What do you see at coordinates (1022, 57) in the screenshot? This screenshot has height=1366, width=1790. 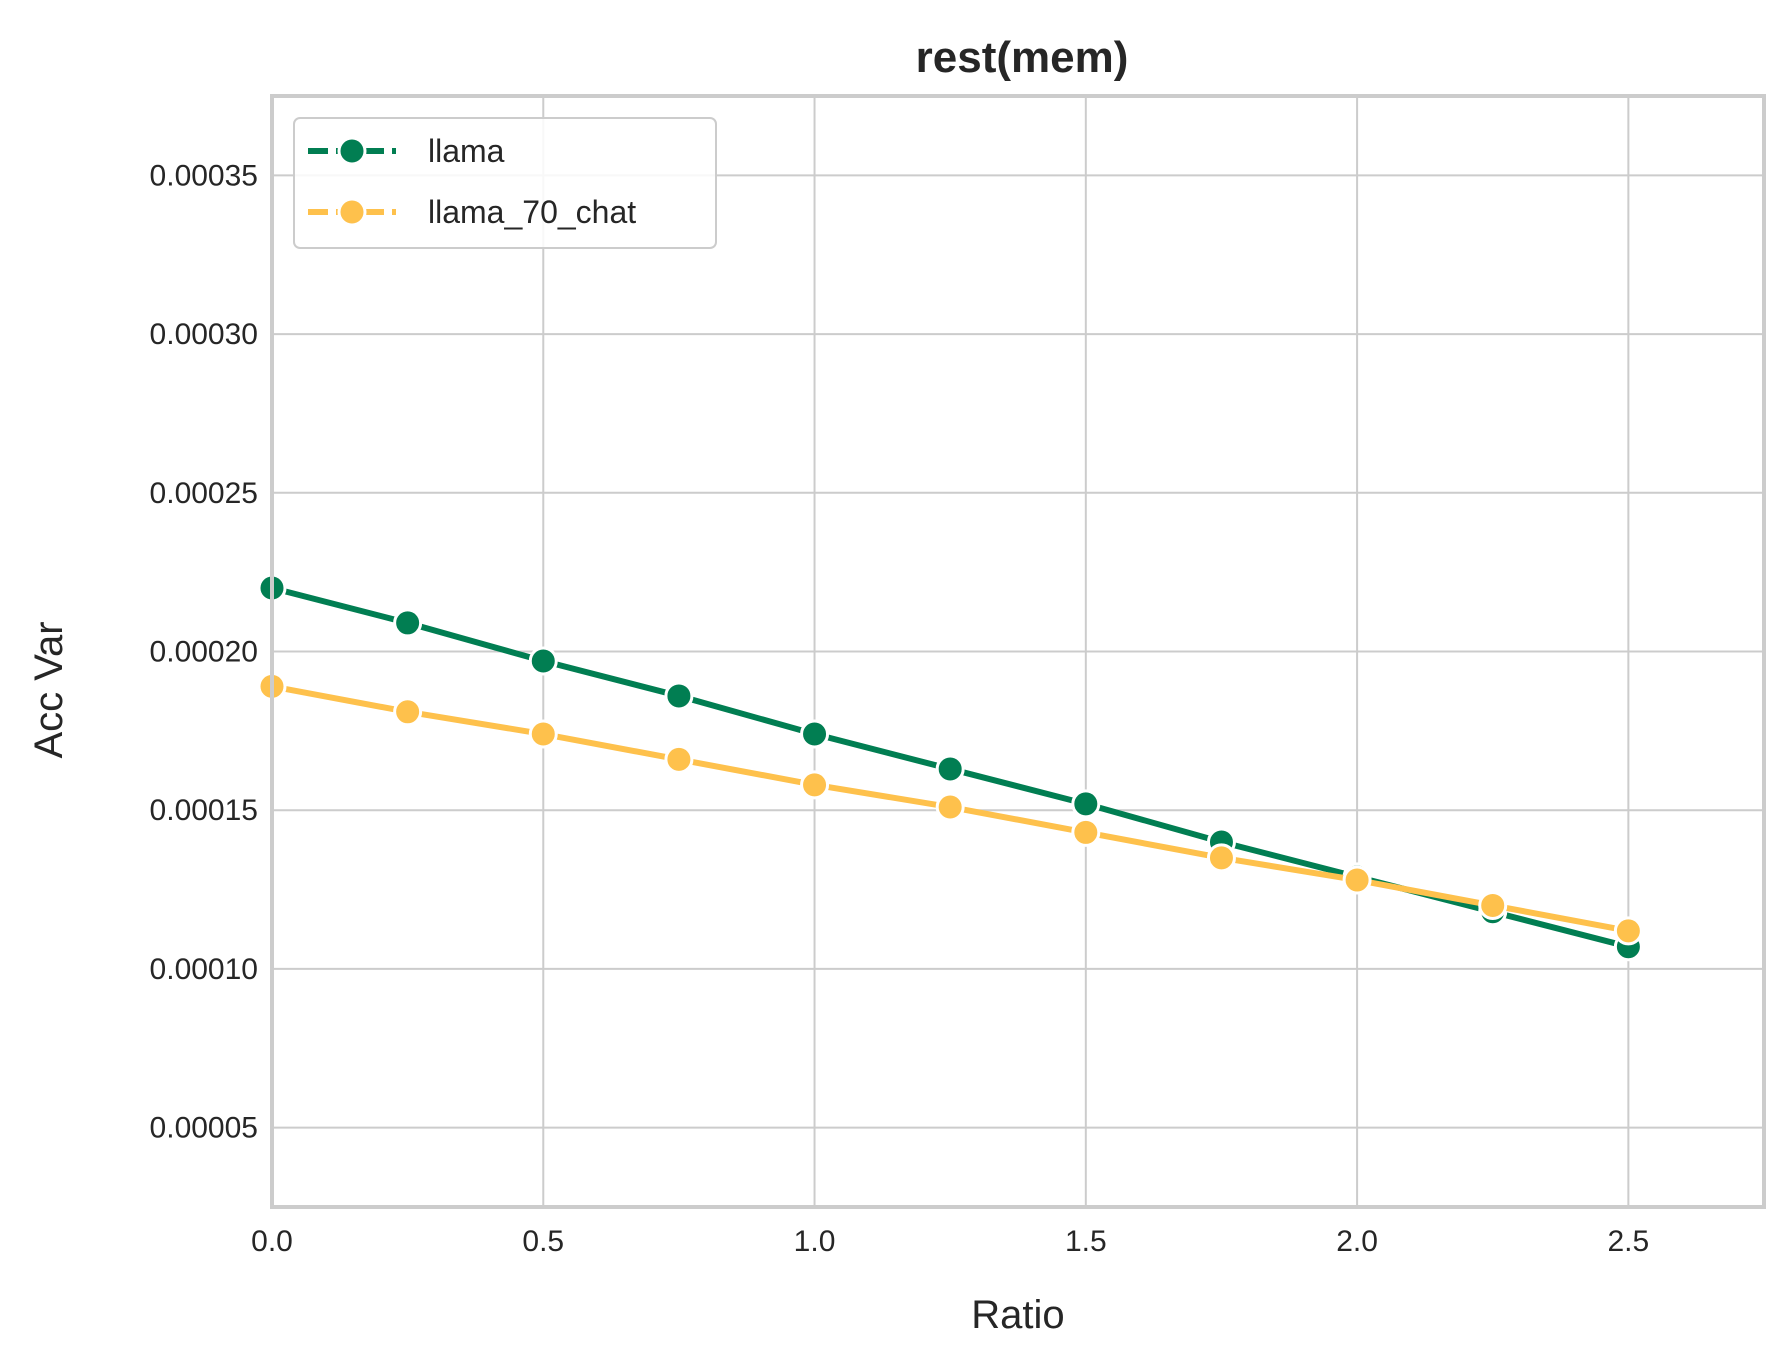 I see `chart-title: rest(mem)` at bounding box center [1022, 57].